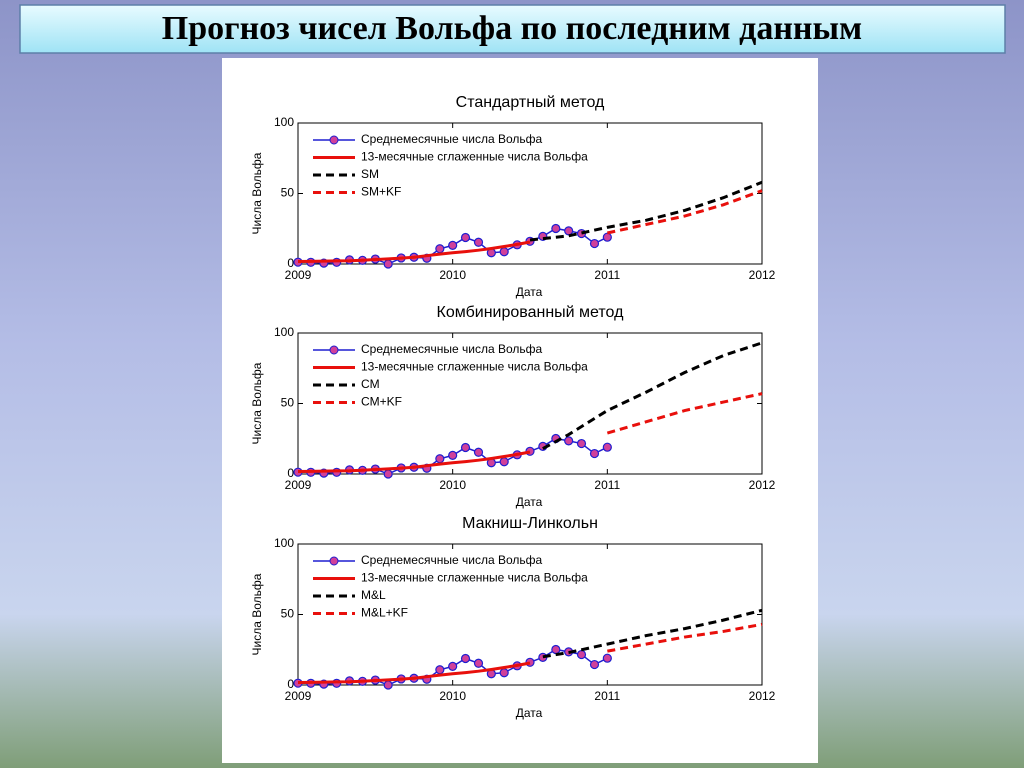  Describe the element at coordinates (381, 402) in the screenshot. I see `legend-label: CM+KF` at that location.